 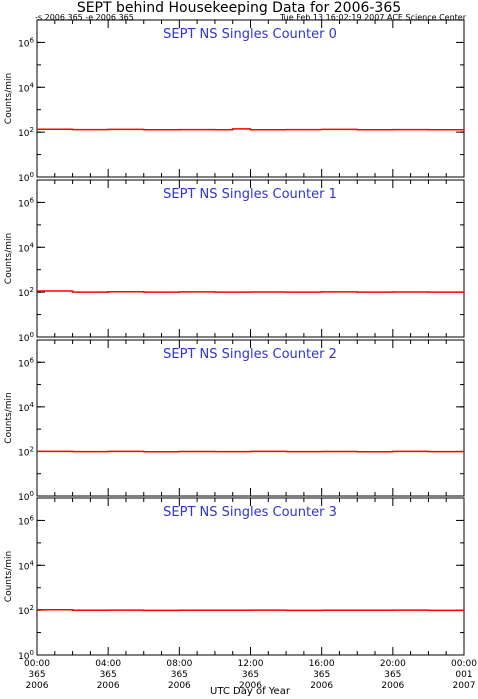 I want to click on x-tick-time: 08:00, so click(x=179, y=664).